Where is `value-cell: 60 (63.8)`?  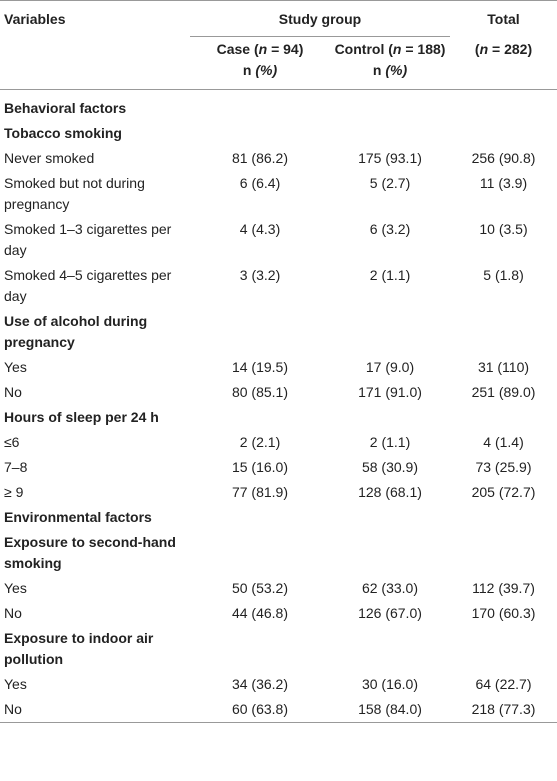
value-cell: 60 (63.8) is located at coordinates (260, 709).